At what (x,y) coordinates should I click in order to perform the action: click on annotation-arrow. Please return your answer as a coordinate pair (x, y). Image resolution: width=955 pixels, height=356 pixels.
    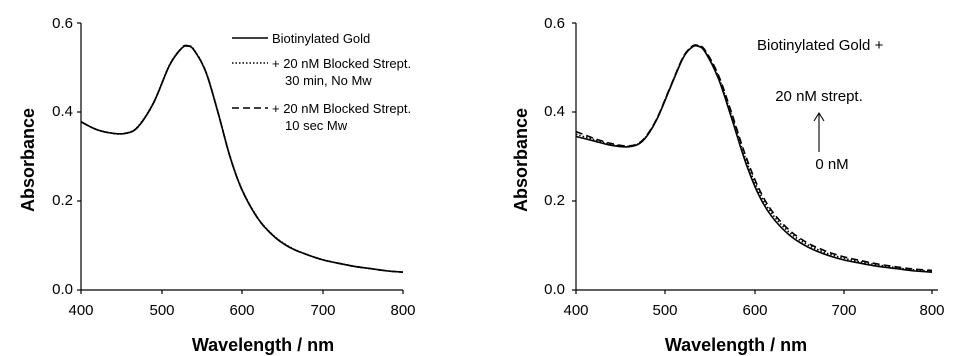
    Looking at the image, I should click on (819, 131).